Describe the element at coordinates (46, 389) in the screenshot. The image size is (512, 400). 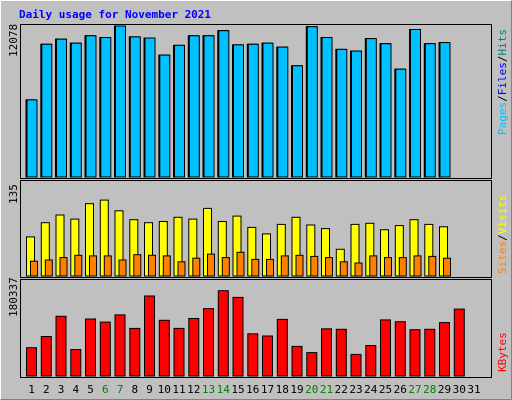
I see `x-label-day-2: 2` at that location.